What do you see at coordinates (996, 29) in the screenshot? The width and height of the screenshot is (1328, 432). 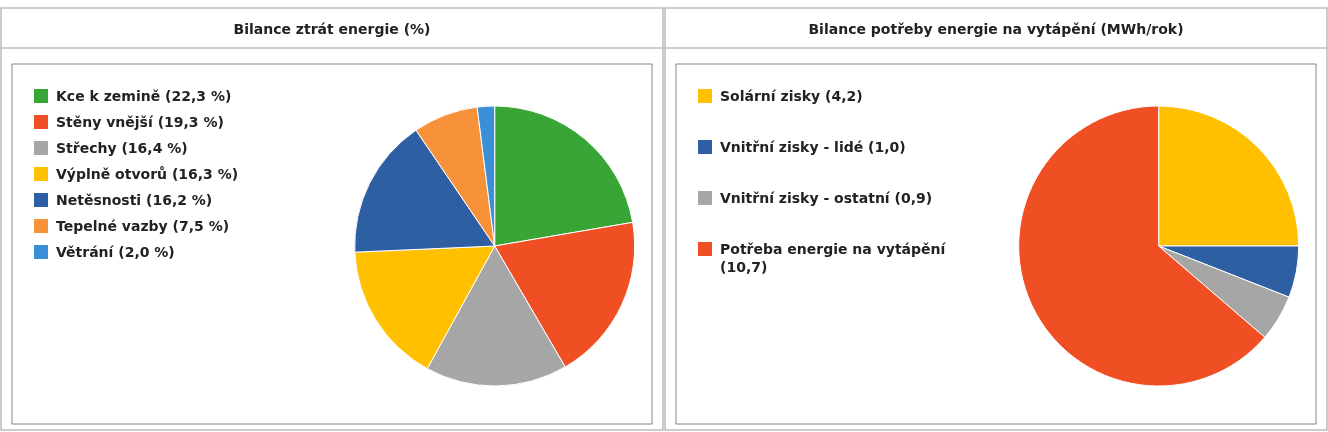 I see `chart-title: Bilance potřeby energie na vytápění (MWh/rok)` at bounding box center [996, 29].